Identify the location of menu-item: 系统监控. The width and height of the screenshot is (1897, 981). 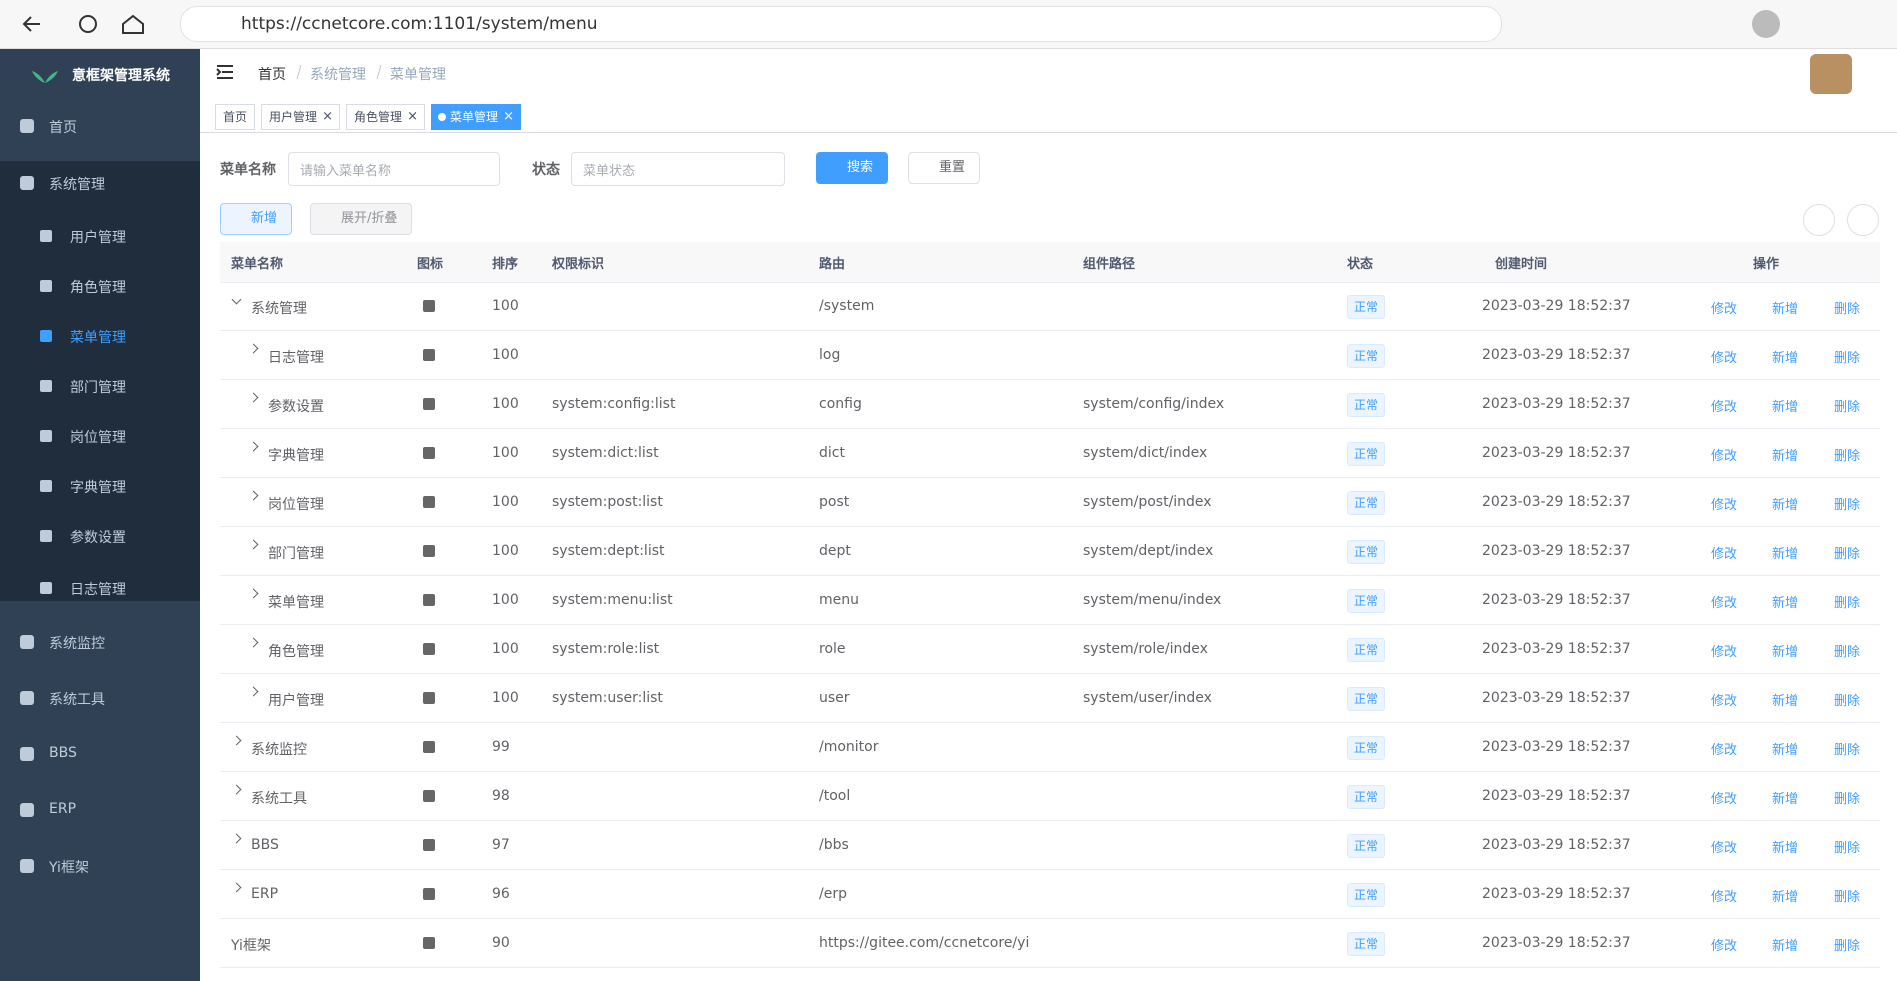
(77, 644).